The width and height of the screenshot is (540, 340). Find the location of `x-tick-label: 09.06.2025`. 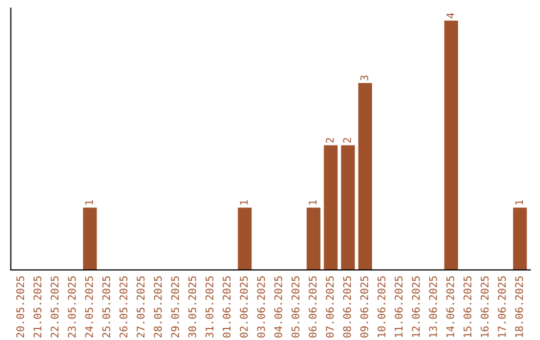

x-tick-label: 09.06.2025 is located at coordinates (364, 307).